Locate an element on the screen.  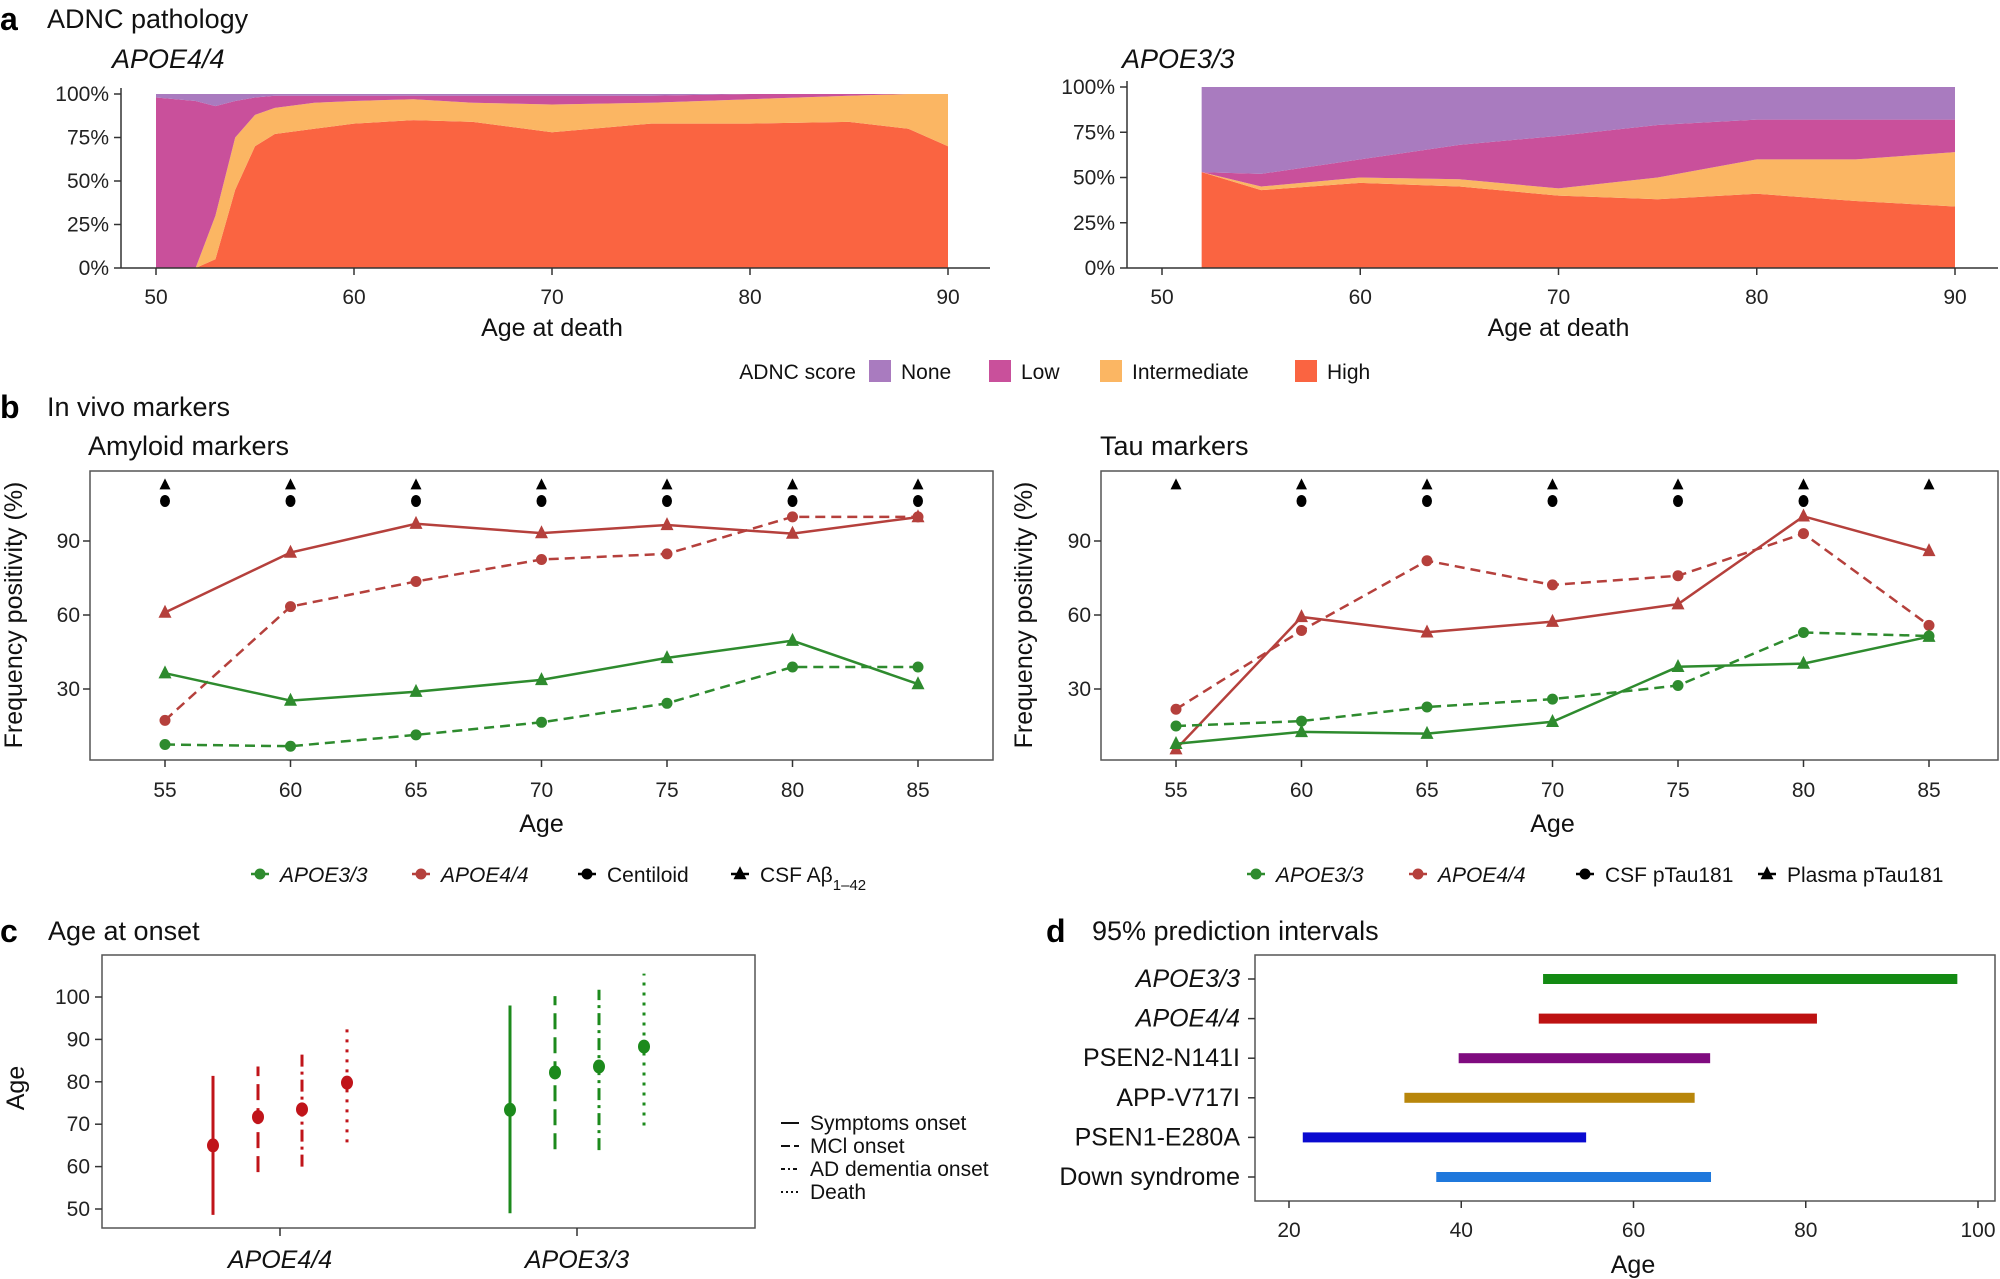
y-tick-label: 75% is located at coordinates (1094, 132).